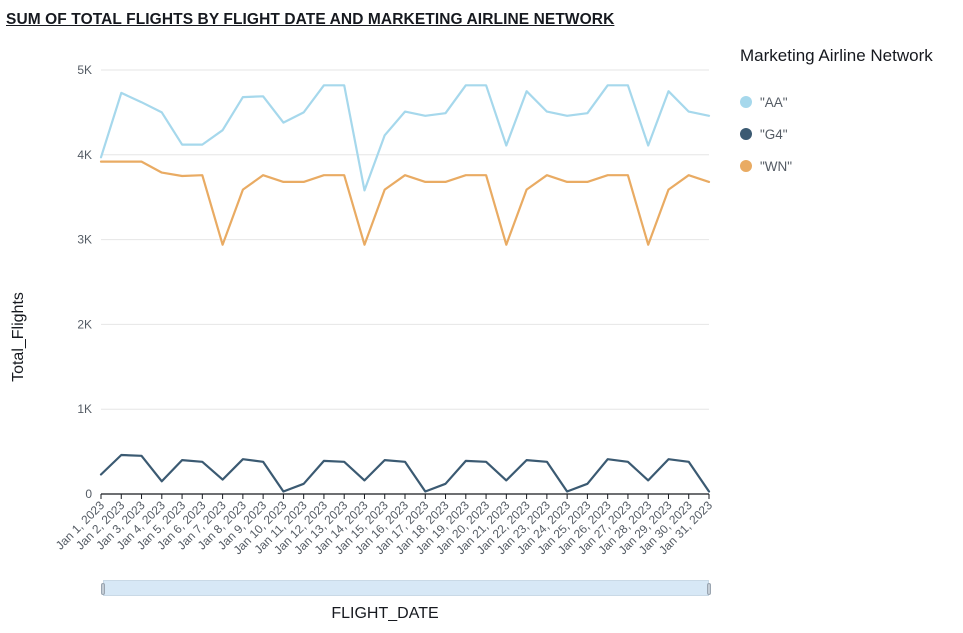 The width and height of the screenshot is (963, 633). I want to click on y-tick-label: 2K, so click(84, 324).